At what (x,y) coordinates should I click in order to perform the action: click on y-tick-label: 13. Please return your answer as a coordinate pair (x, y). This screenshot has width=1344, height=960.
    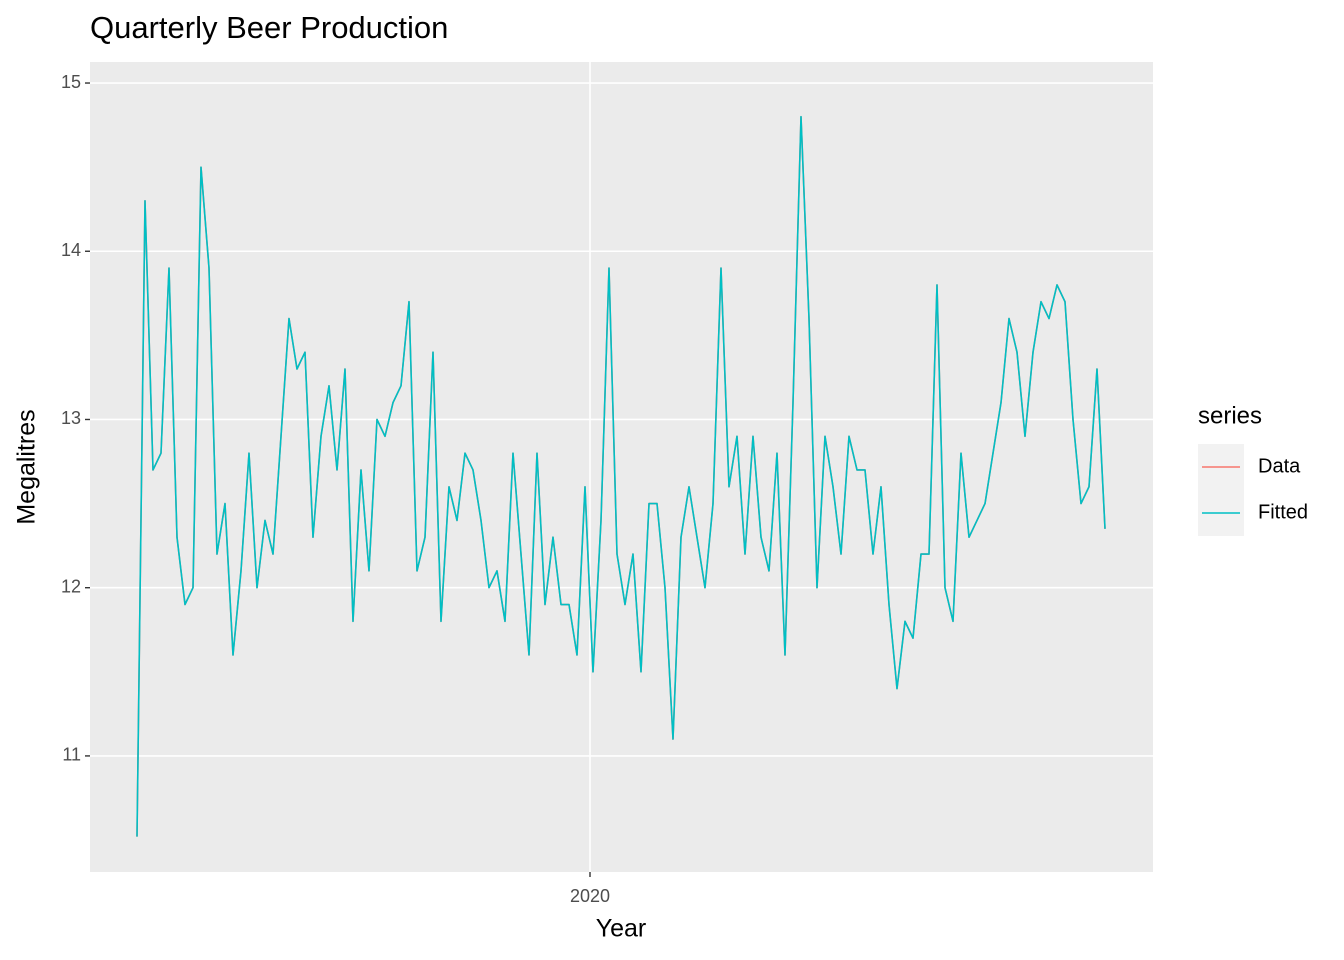
    Looking at the image, I should click on (71, 418).